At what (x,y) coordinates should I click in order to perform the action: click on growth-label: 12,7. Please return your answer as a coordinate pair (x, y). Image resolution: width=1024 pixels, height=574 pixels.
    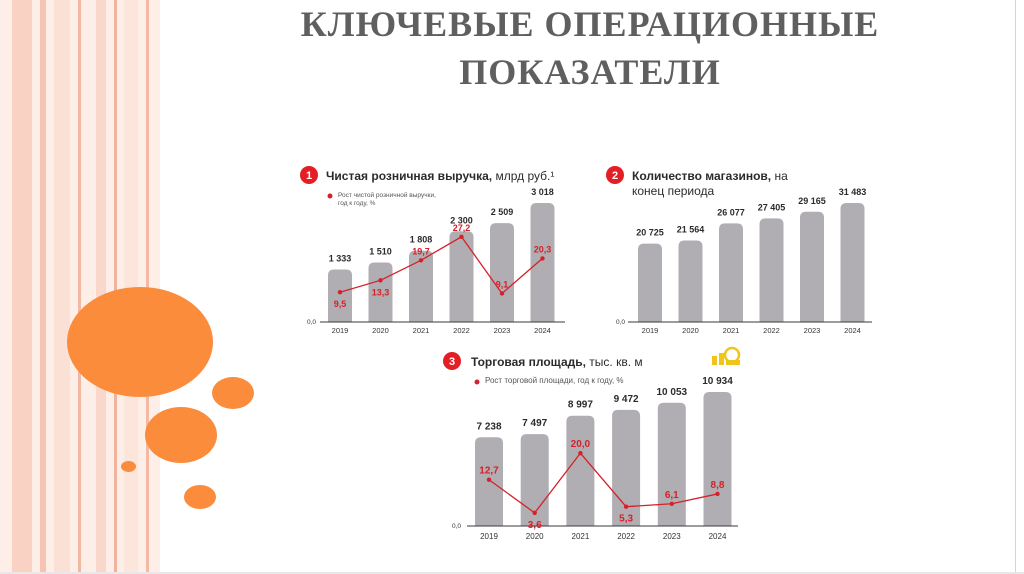
    Looking at the image, I should click on (489, 471).